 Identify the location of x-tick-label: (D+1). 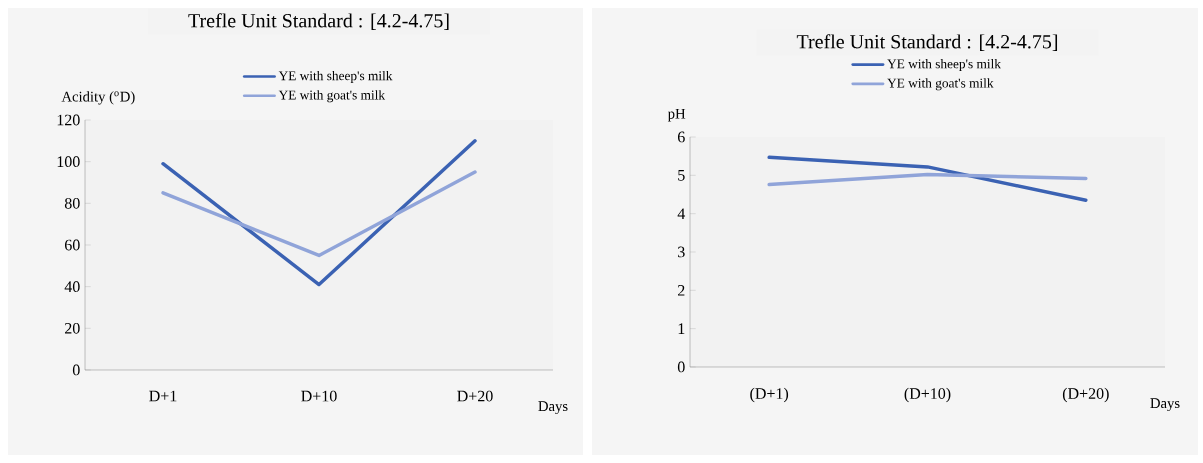
(769, 395).